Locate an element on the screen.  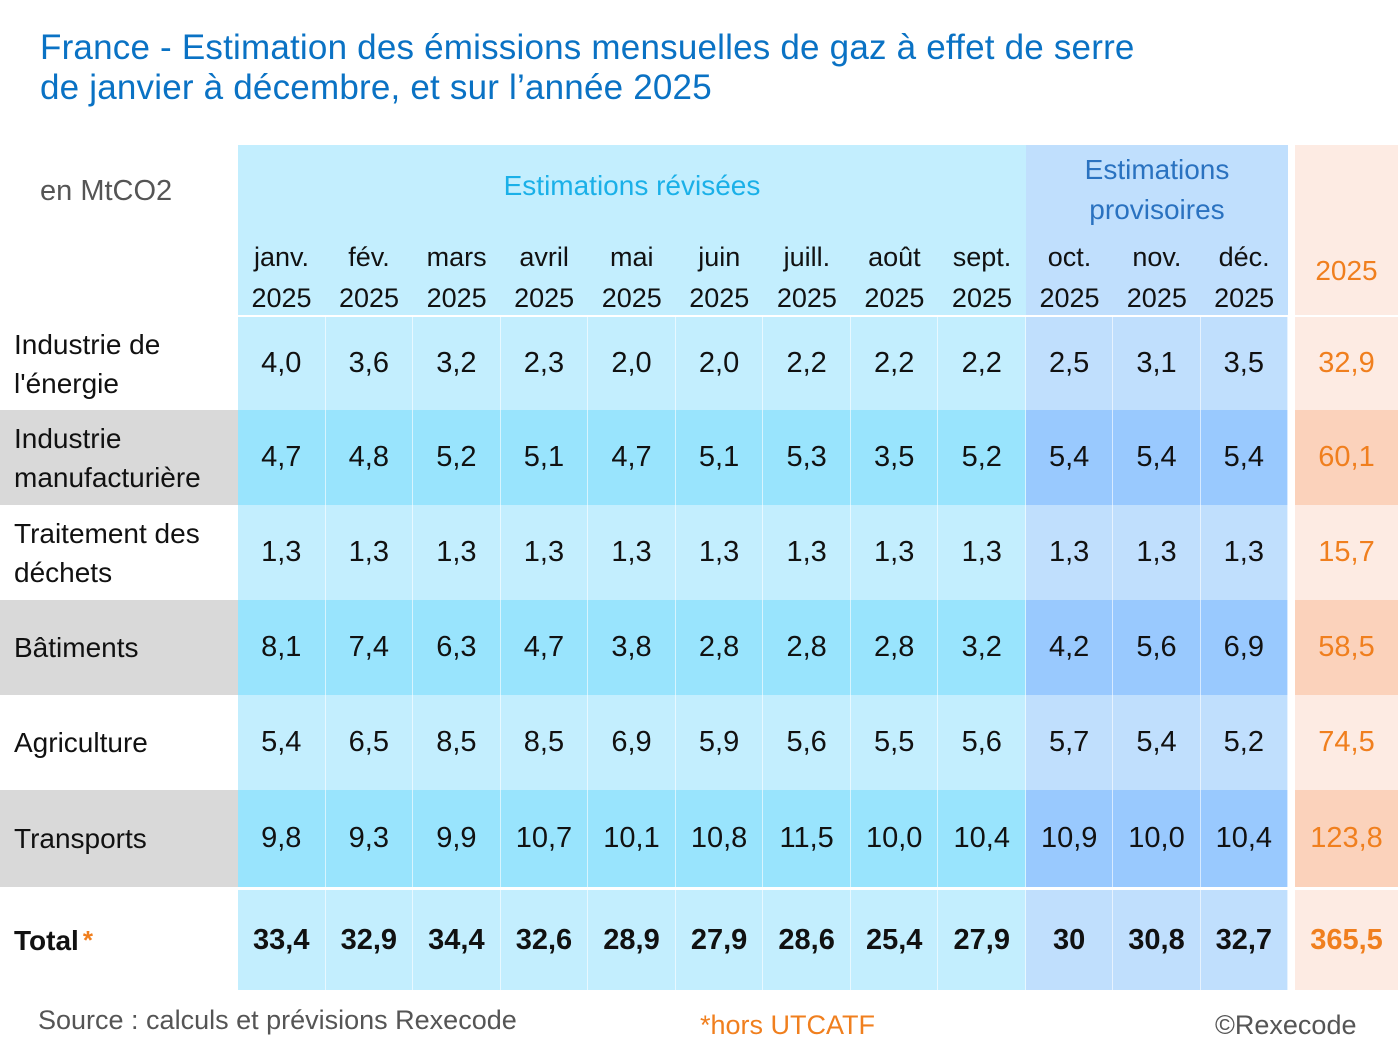
total-cell: 34,4 is located at coordinates (457, 940).